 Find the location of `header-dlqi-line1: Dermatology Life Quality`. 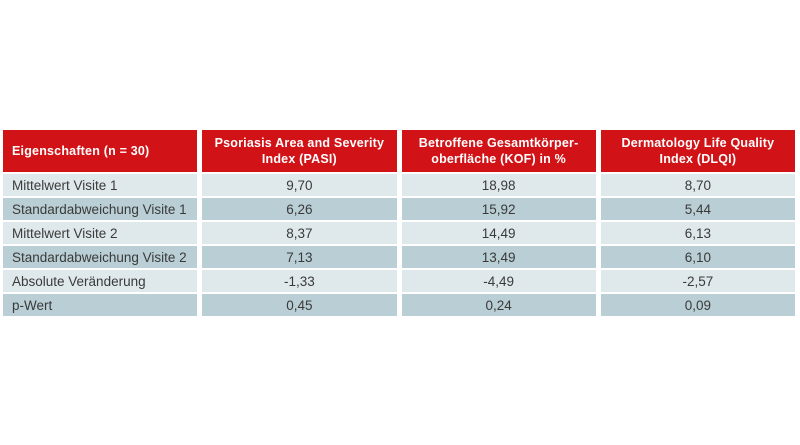

header-dlqi-line1: Dermatology Life Quality is located at coordinates (698, 142).